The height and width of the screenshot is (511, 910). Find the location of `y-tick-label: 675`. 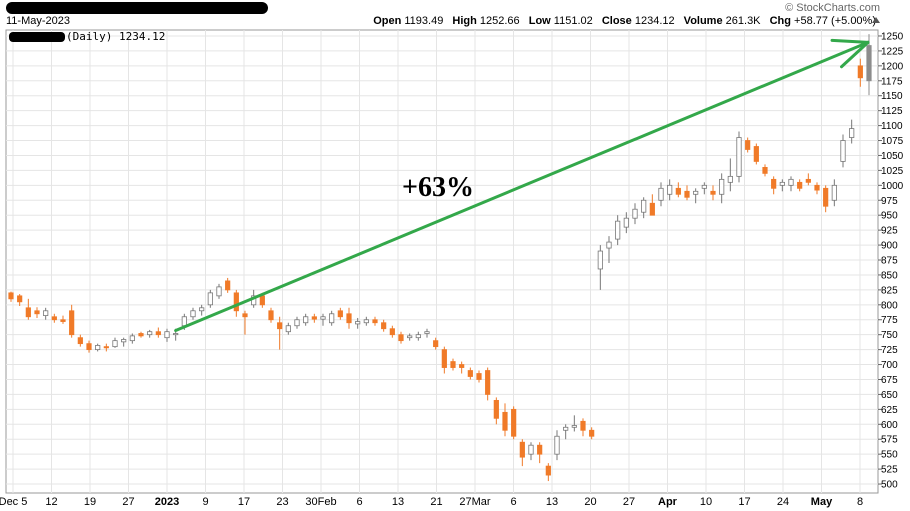

y-tick-label: 675 is located at coordinates (889, 380).